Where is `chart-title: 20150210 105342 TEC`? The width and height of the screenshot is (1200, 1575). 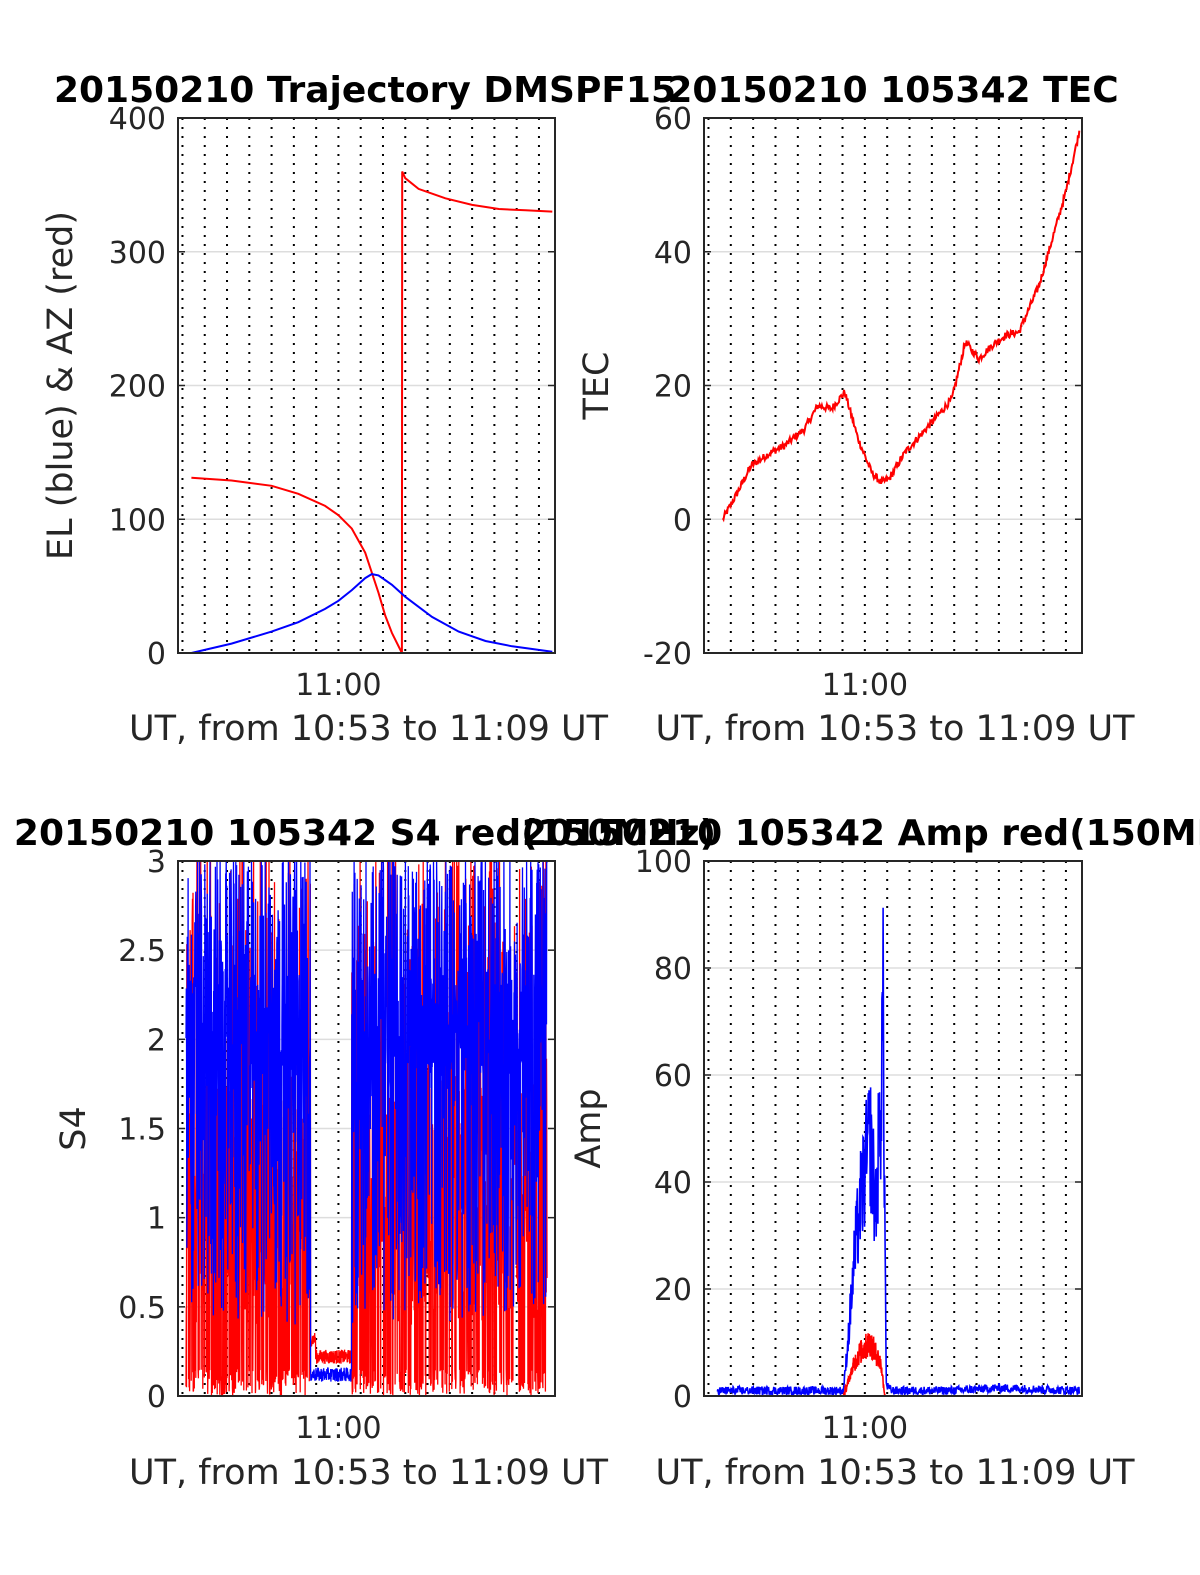 chart-title: 20150210 105342 TEC is located at coordinates (892, 90).